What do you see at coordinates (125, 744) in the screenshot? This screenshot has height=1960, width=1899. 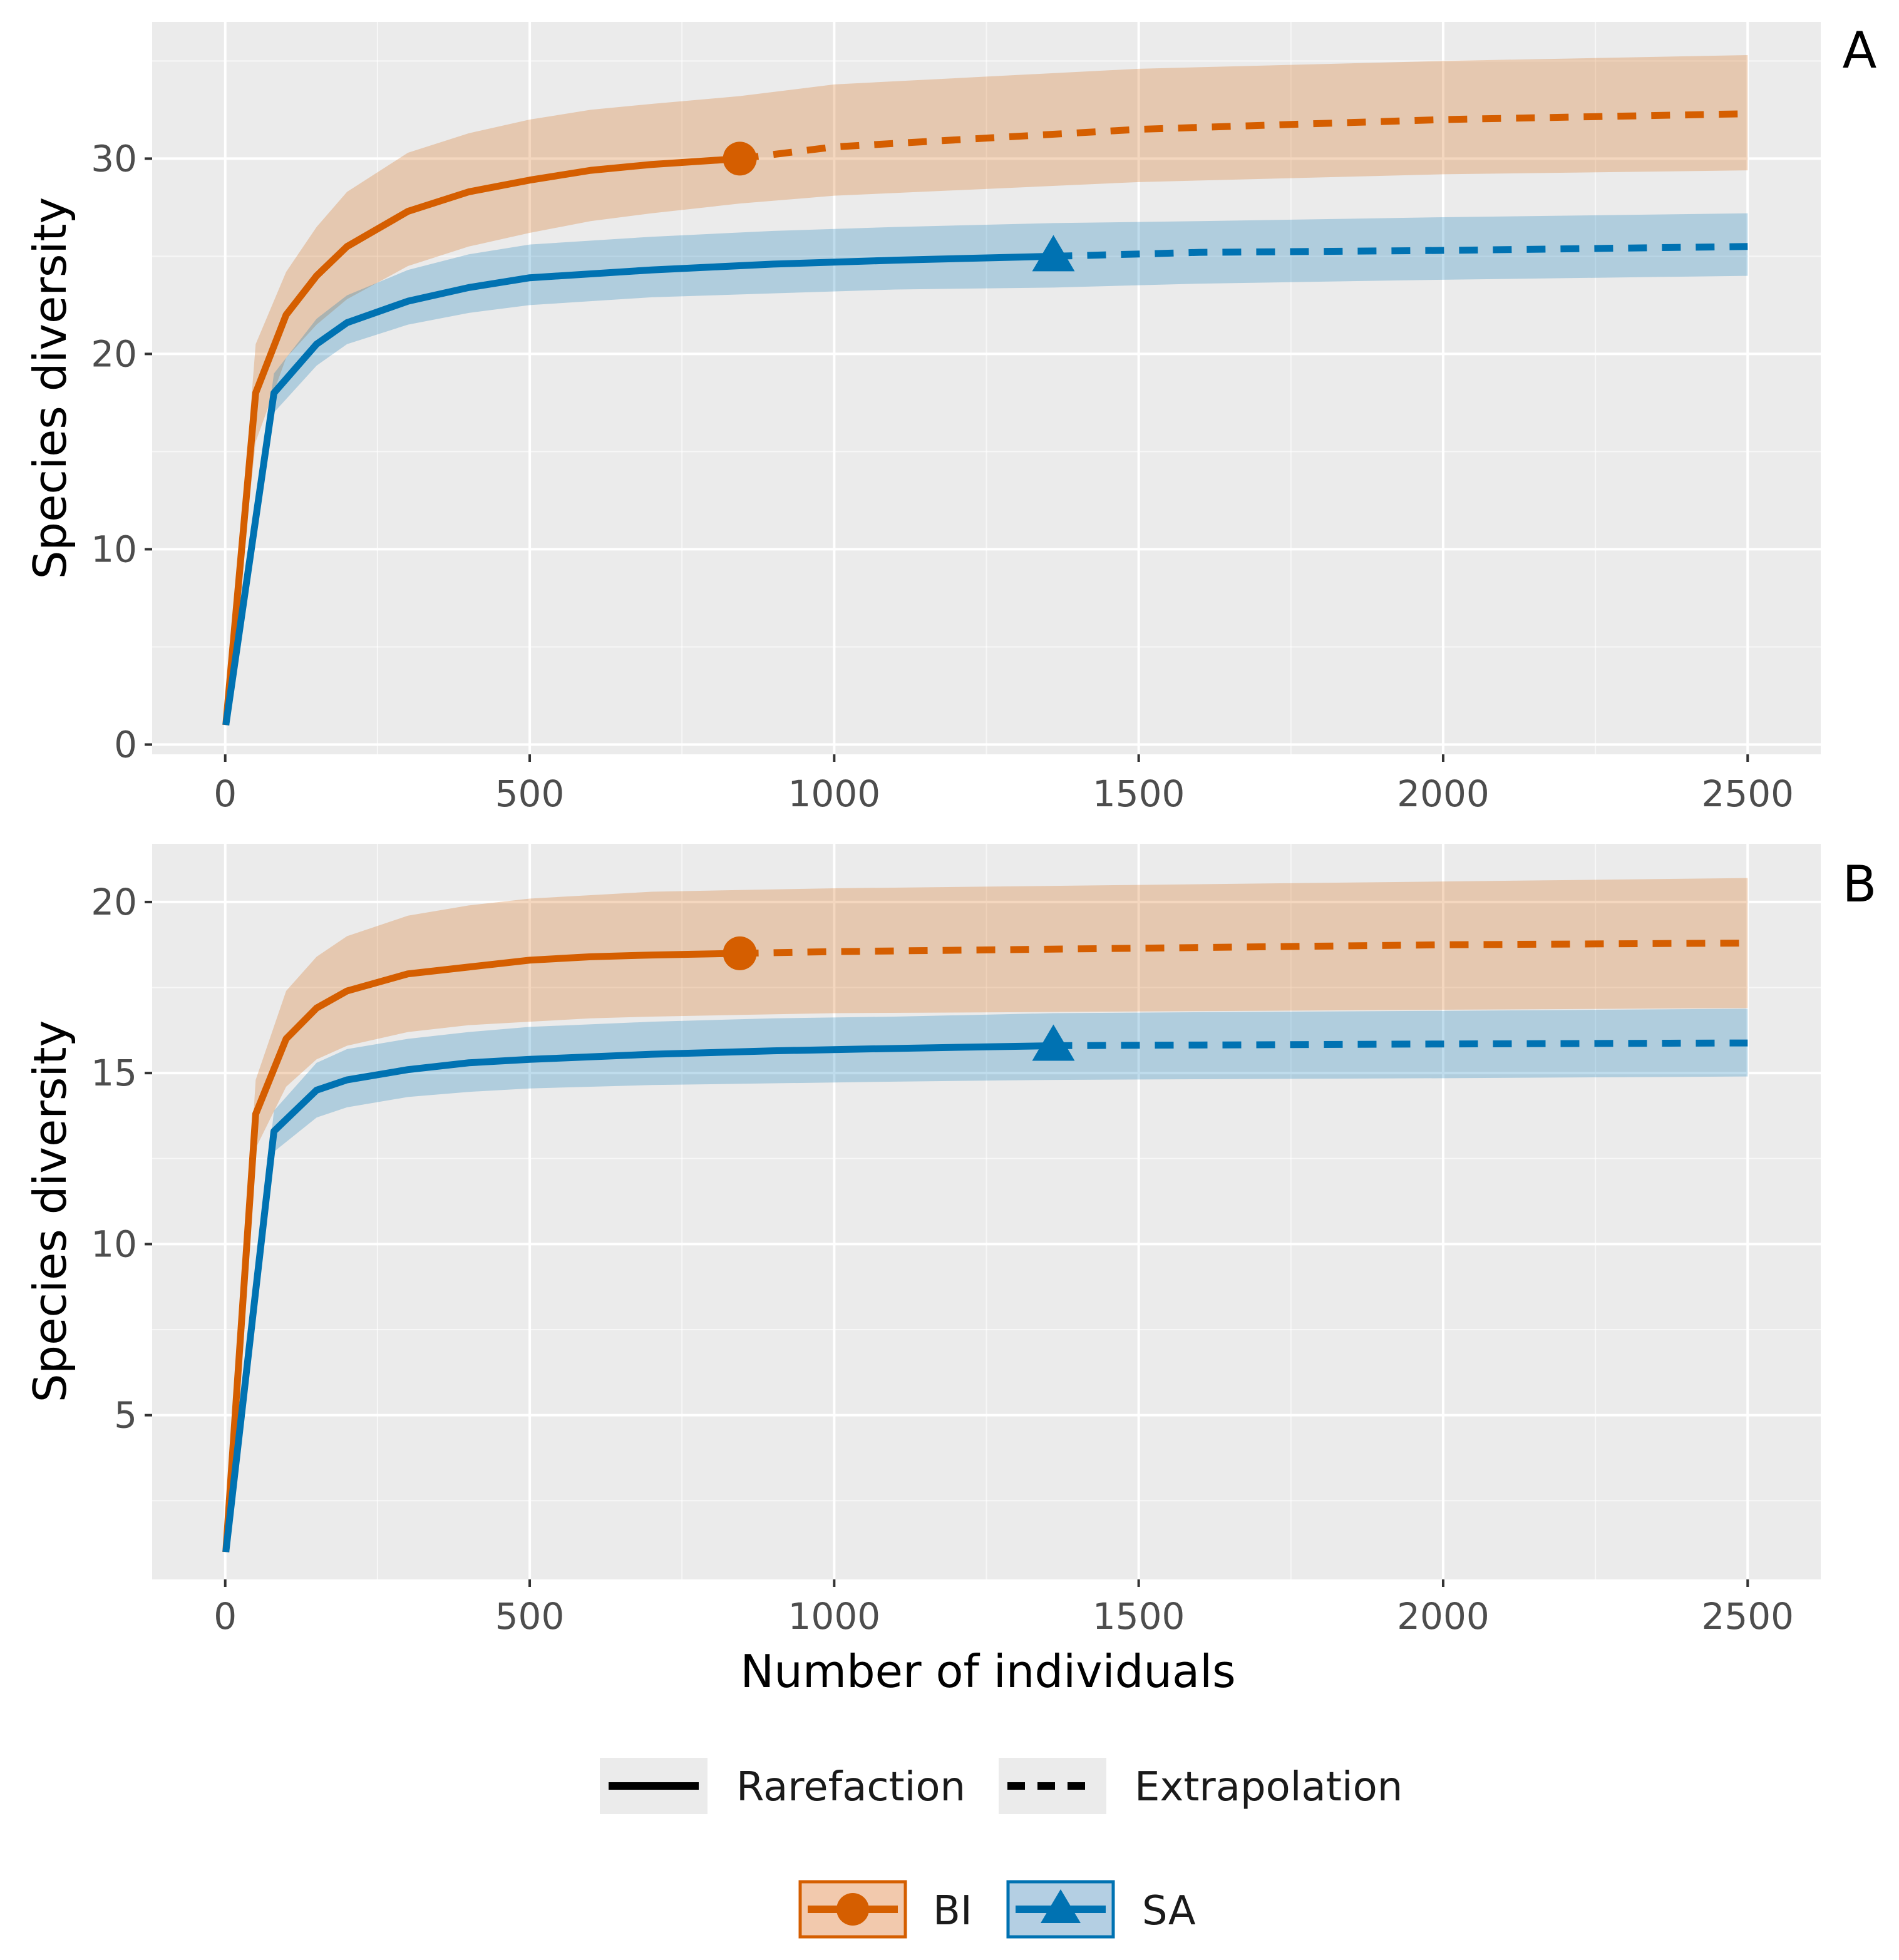 I see `y-tick-label: 0` at bounding box center [125, 744].